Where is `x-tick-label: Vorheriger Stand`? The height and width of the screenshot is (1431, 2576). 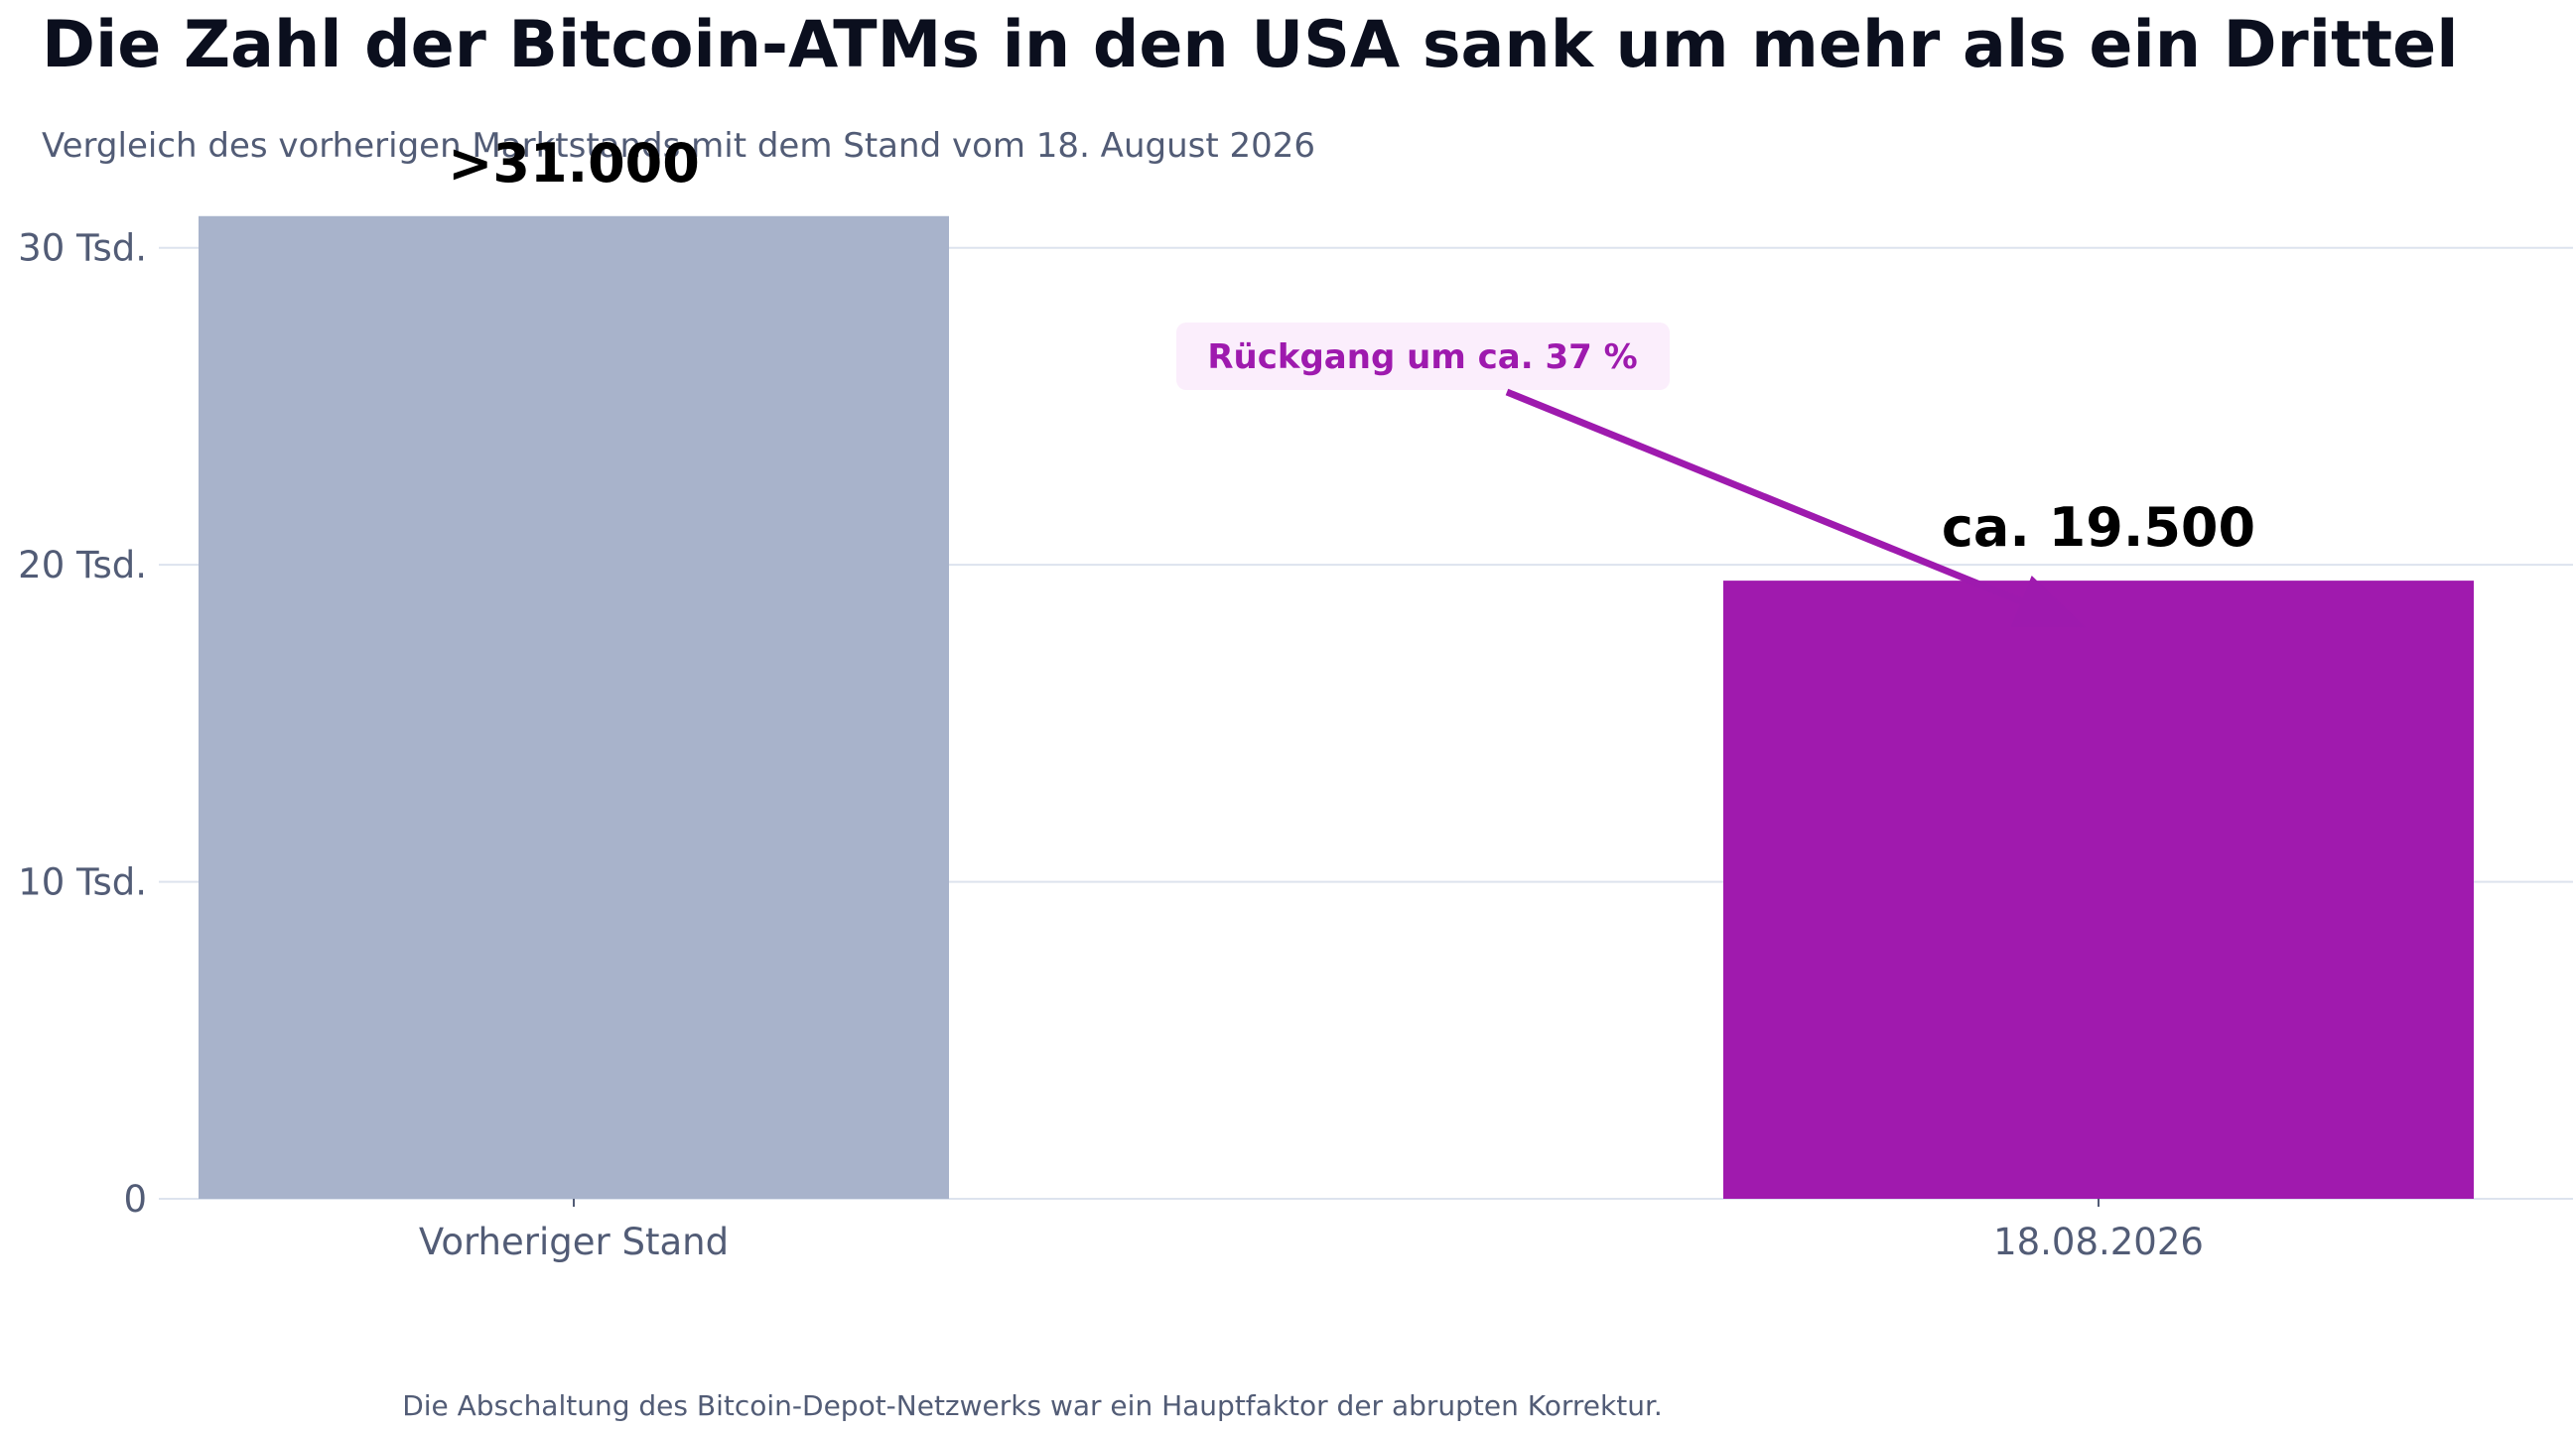
x-tick-label: Vorheriger Stand is located at coordinates (574, 1242).